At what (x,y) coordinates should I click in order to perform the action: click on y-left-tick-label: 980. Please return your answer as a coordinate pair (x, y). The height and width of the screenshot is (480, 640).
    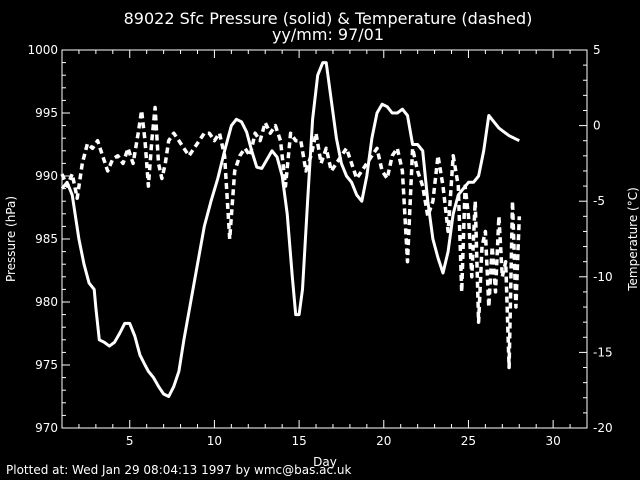
    Looking at the image, I should click on (46, 302).